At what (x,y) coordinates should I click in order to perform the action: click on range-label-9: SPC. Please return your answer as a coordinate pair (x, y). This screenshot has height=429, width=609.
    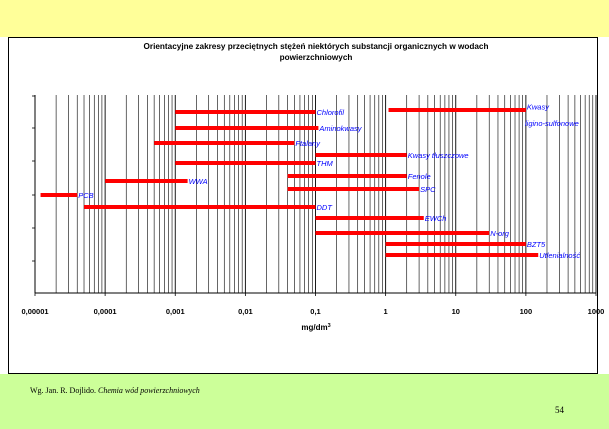
    Looking at the image, I should click on (428, 189).